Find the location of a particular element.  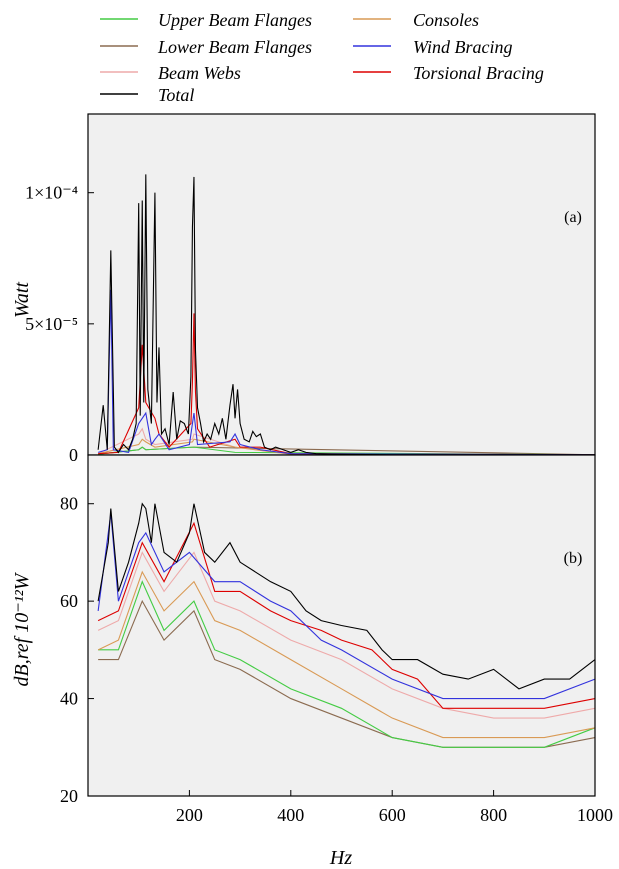

y-tick-label: 0 is located at coordinates (73, 455).